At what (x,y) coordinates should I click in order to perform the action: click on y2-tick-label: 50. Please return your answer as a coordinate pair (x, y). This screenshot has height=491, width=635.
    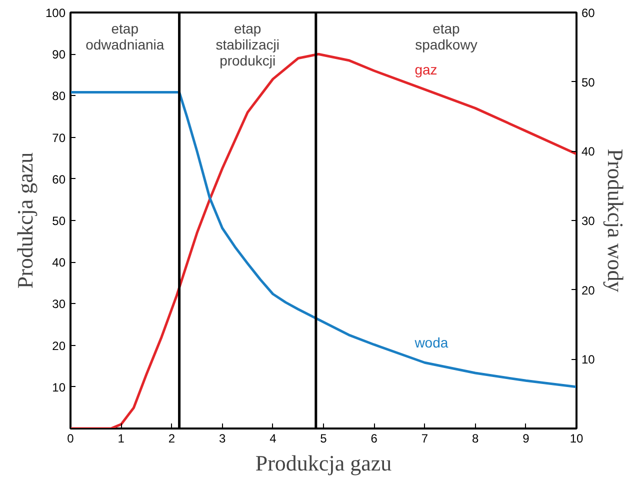
    Looking at the image, I should click on (589, 82).